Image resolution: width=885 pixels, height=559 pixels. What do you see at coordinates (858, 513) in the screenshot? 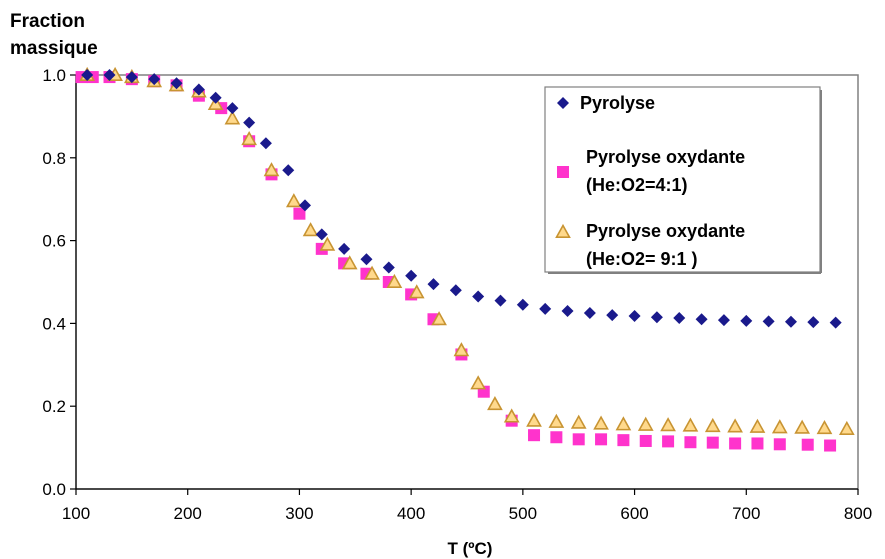
I see `x-tick-label: 800` at bounding box center [858, 513].